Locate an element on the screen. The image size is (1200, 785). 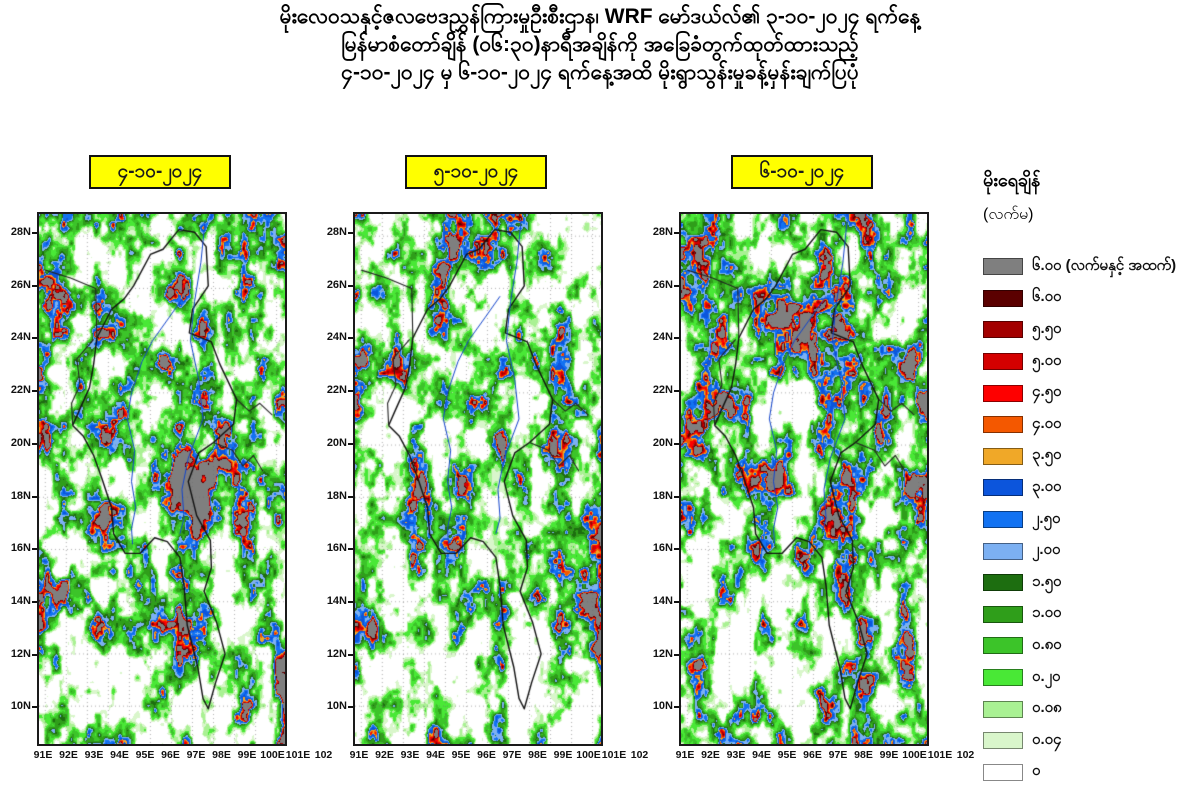
legend-entry: ၀.၀၈ is located at coordinates (1090, 709).